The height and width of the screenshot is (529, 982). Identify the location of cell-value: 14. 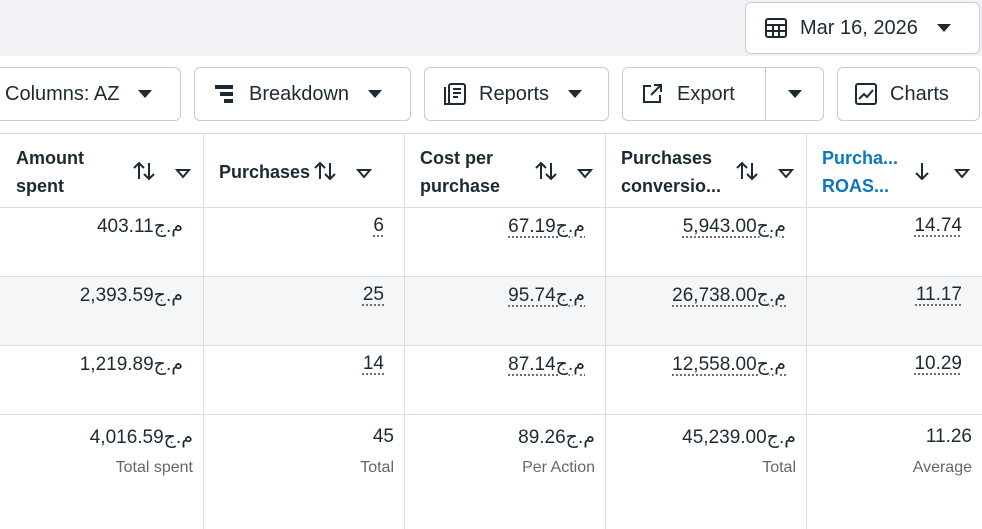
(373, 363).